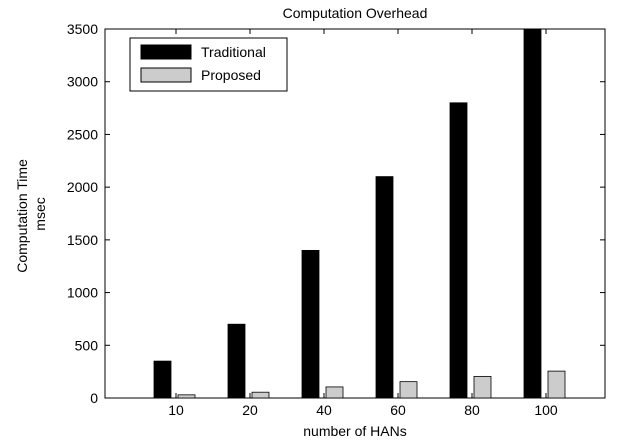 Image resolution: width=621 pixels, height=441 pixels. I want to click on y-tick-label: 500, so click(87, 345).